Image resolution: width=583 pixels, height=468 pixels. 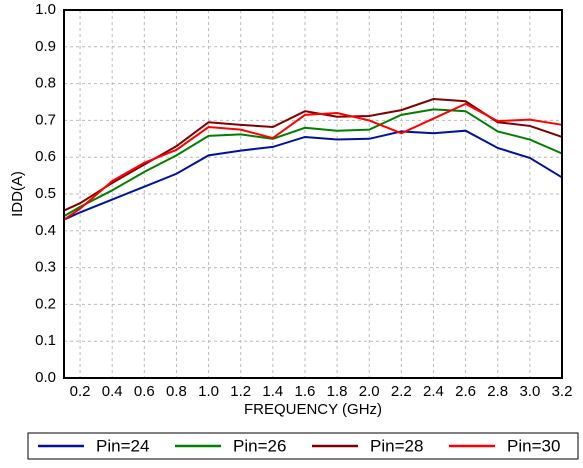 What do you see at coordinates (303, 446) in the screenshot?
I see `legend-box` at bounding box center [303, 446].